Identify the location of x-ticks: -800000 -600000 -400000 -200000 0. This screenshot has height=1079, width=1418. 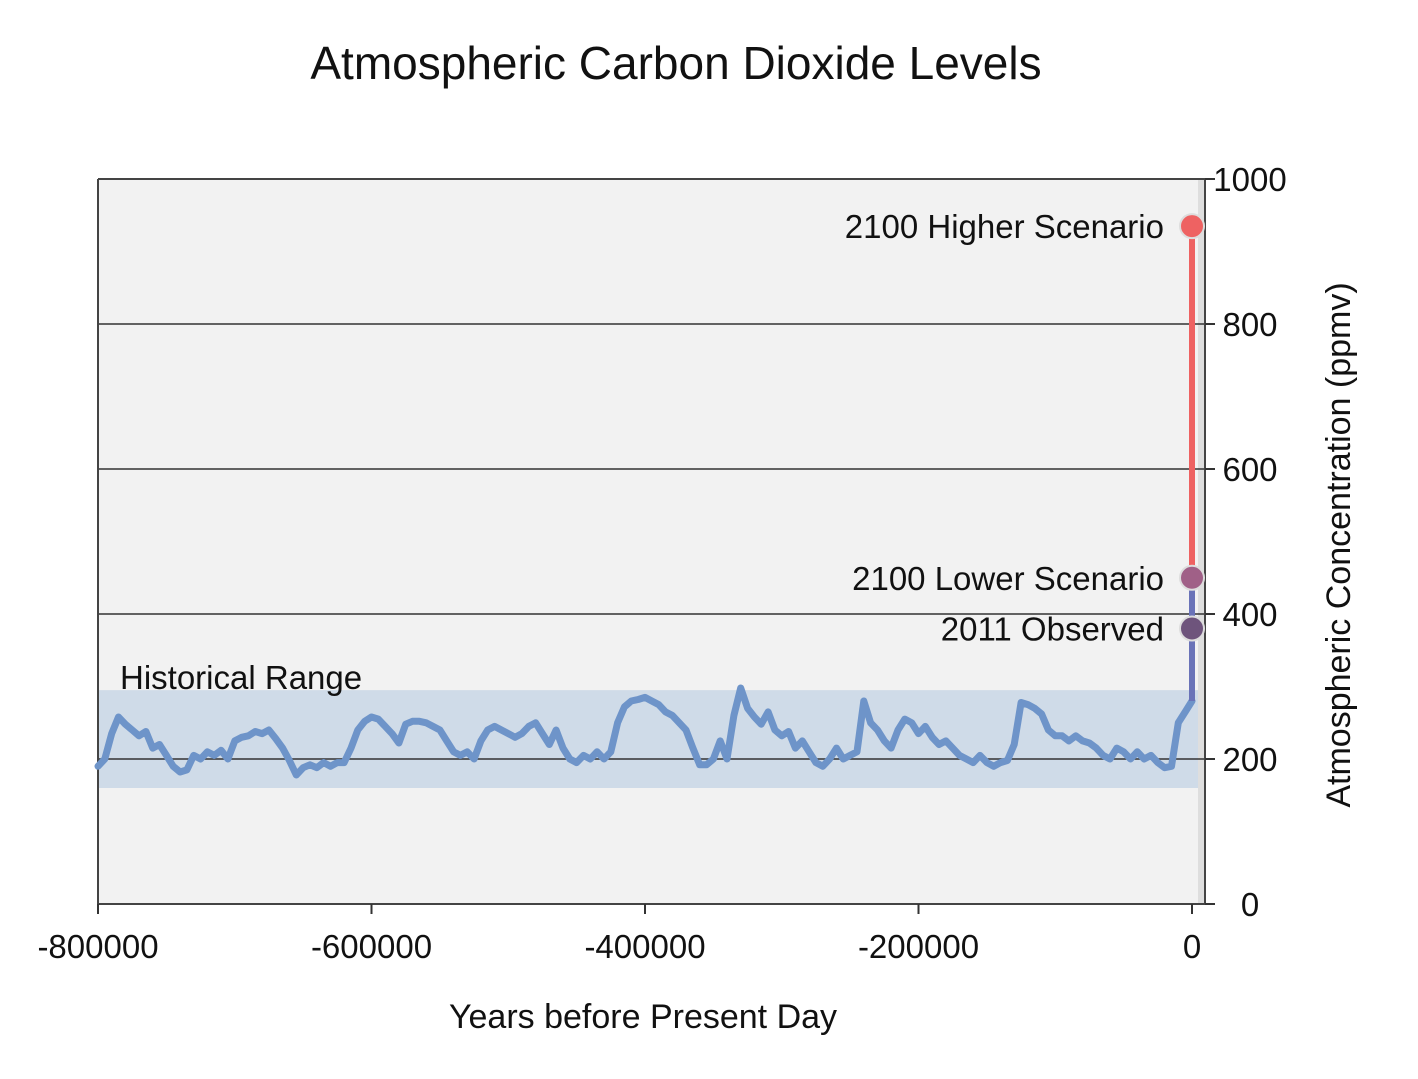
(619, 934).